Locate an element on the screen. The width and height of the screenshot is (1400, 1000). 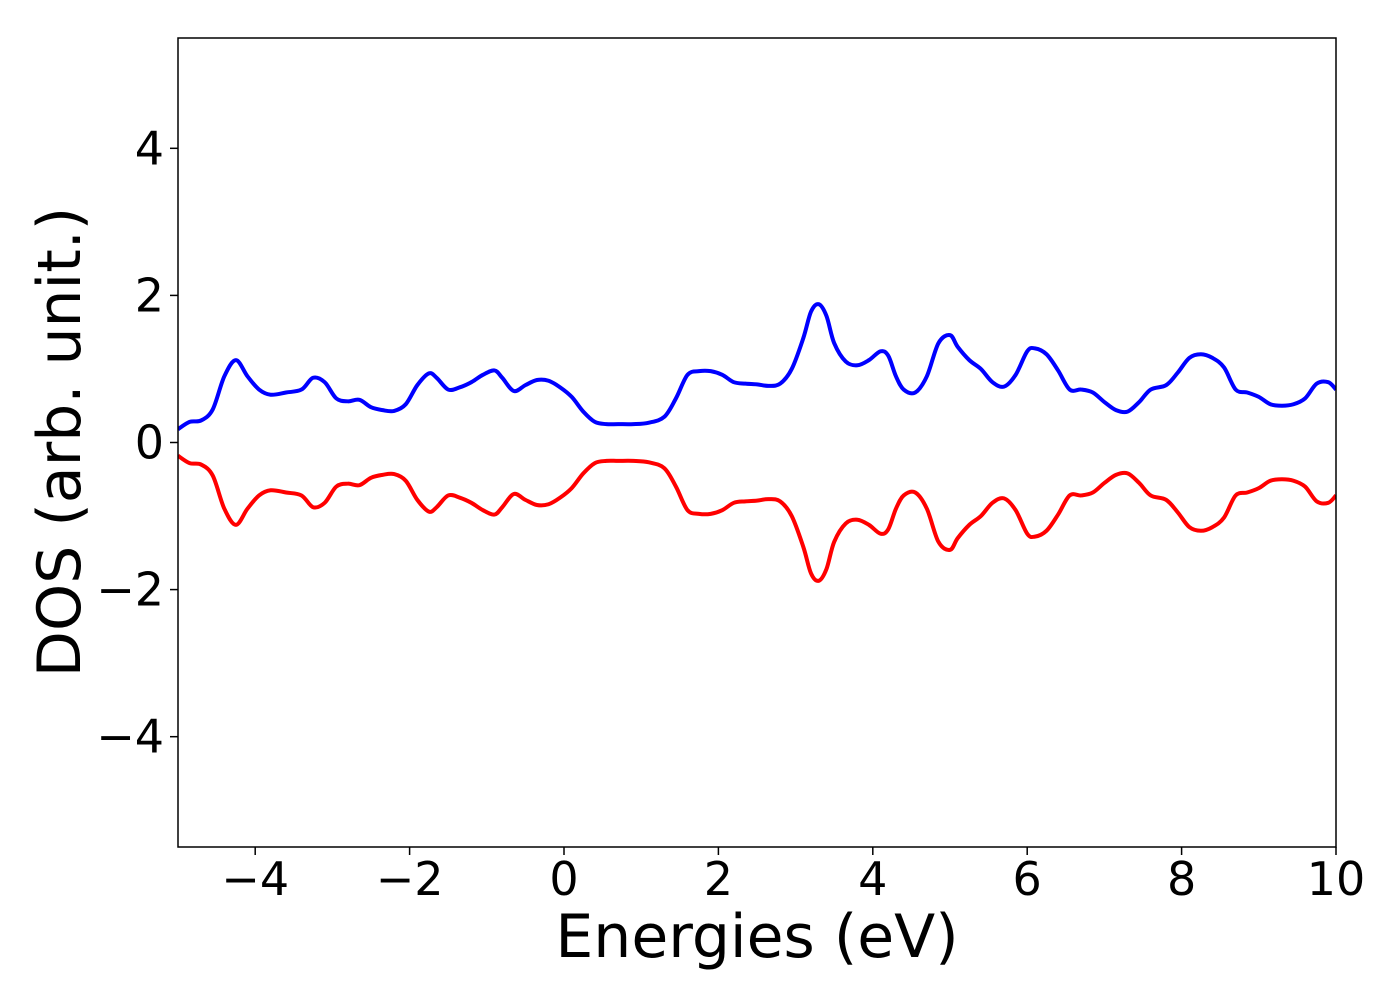
y-tick-label: 4 is located at coordinates (149, 148).